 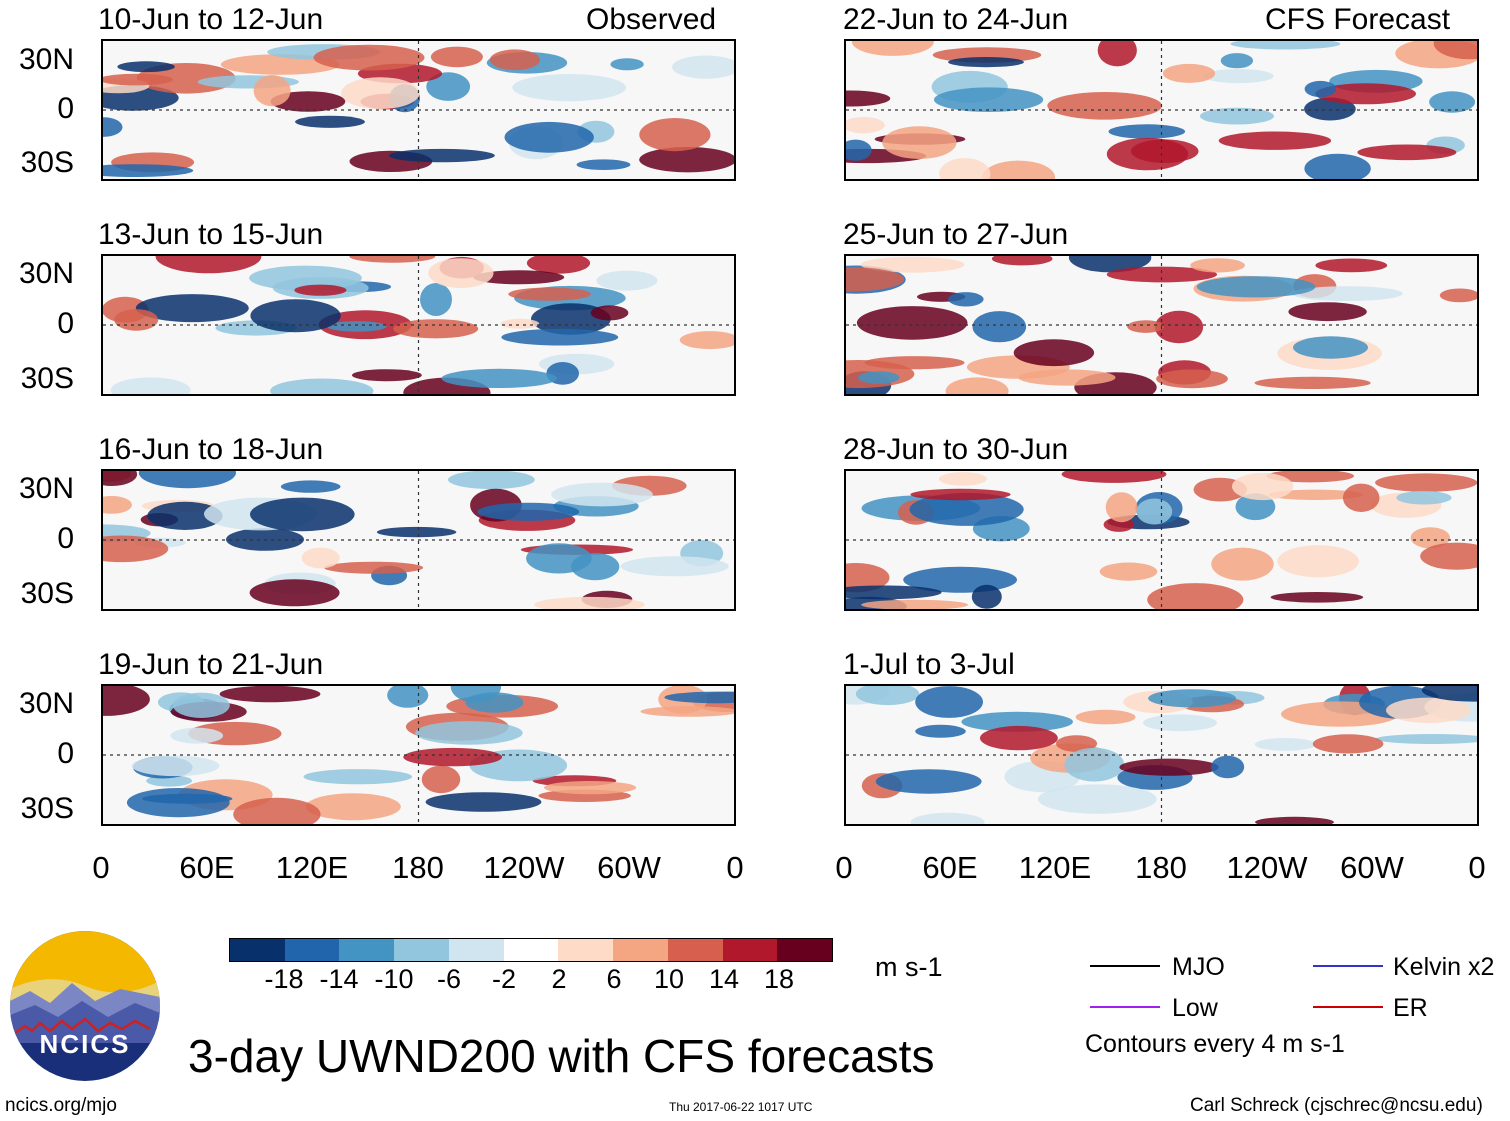 I want to click on colorbar-tick: -6, so click(x=449, y=979).